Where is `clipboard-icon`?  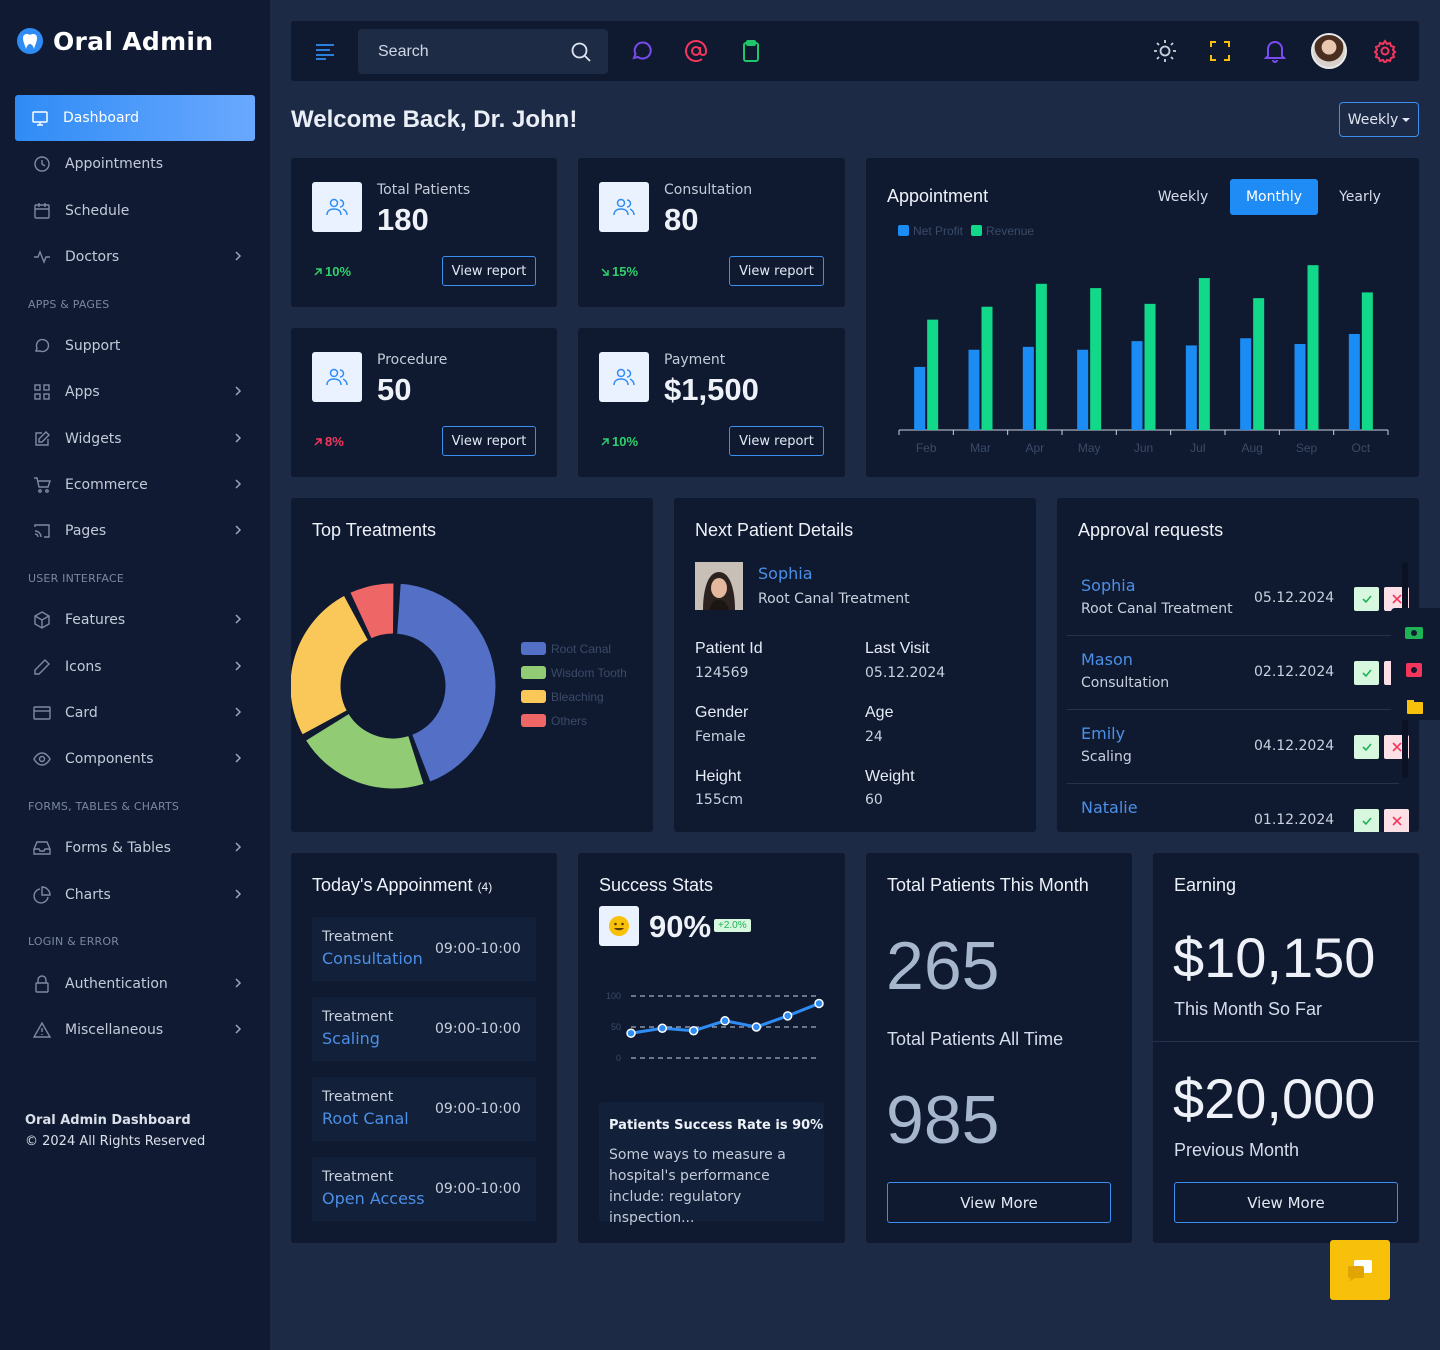
clipboard-icon is located at coordinates (751, 51).